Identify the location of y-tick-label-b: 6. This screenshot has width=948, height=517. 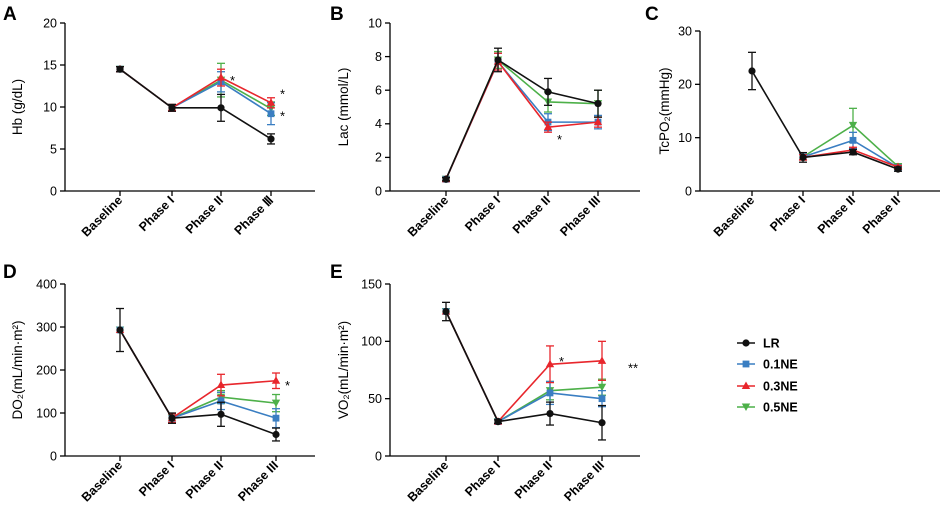
(378, 91).